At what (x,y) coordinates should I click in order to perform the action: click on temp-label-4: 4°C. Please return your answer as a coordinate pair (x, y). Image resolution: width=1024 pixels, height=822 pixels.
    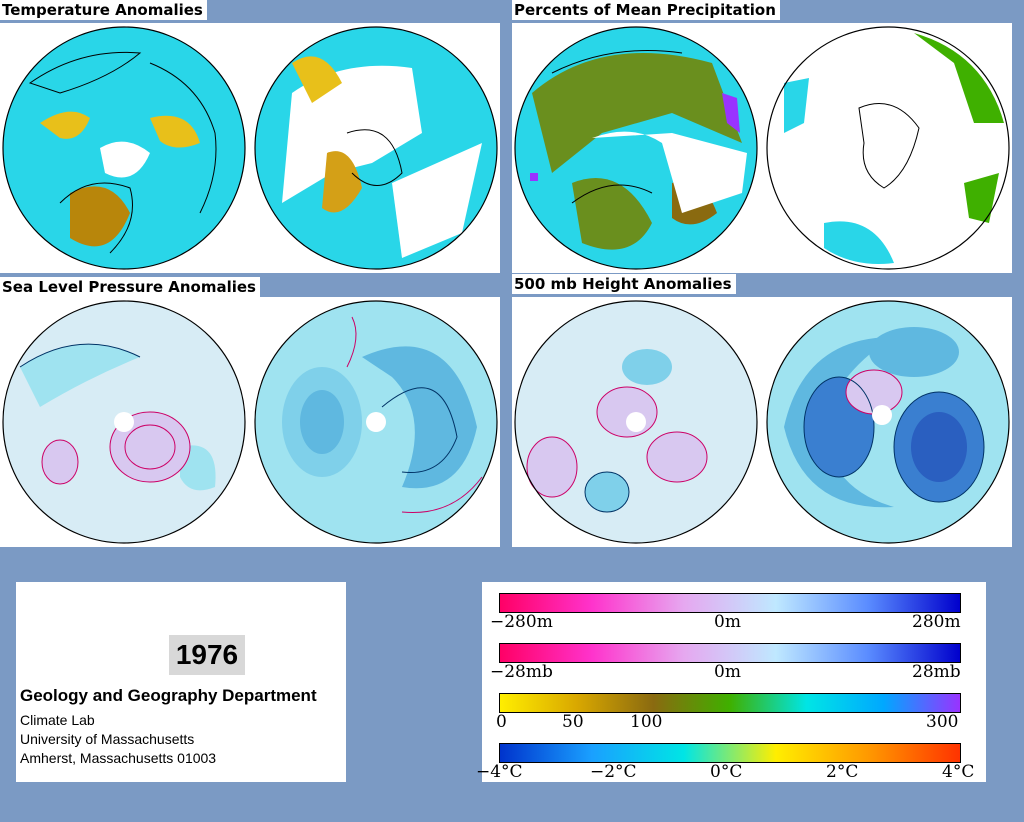
    Looking at the image, I should click on (958, 772).